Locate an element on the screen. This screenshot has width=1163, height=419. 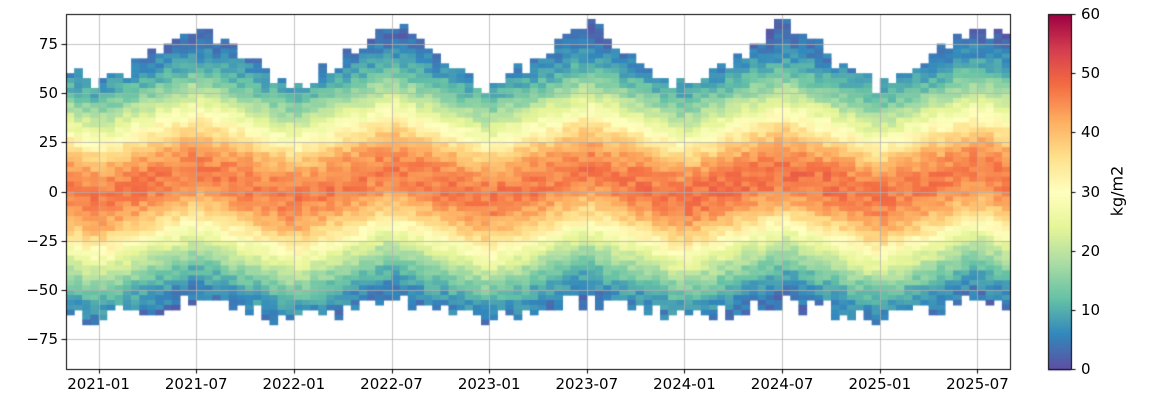
y-tick-label: −50 is located at coordinates (42, 290).